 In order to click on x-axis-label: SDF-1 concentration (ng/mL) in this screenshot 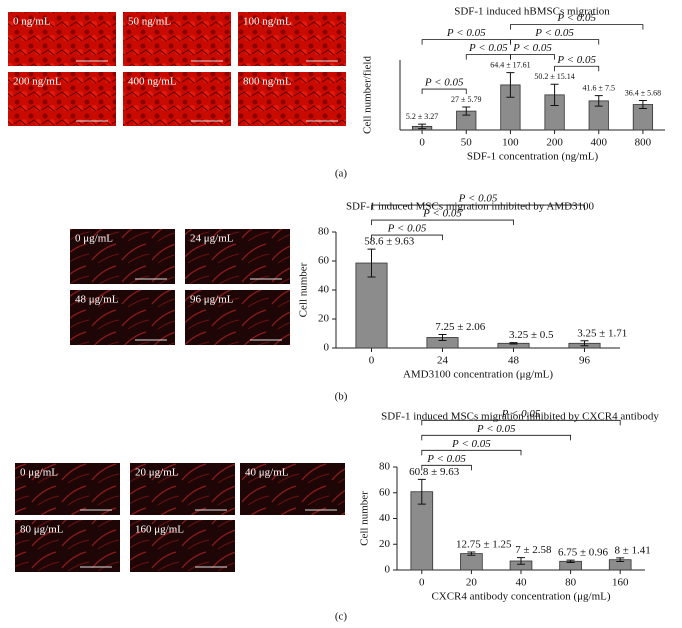, I will do `click(533, 157)`.